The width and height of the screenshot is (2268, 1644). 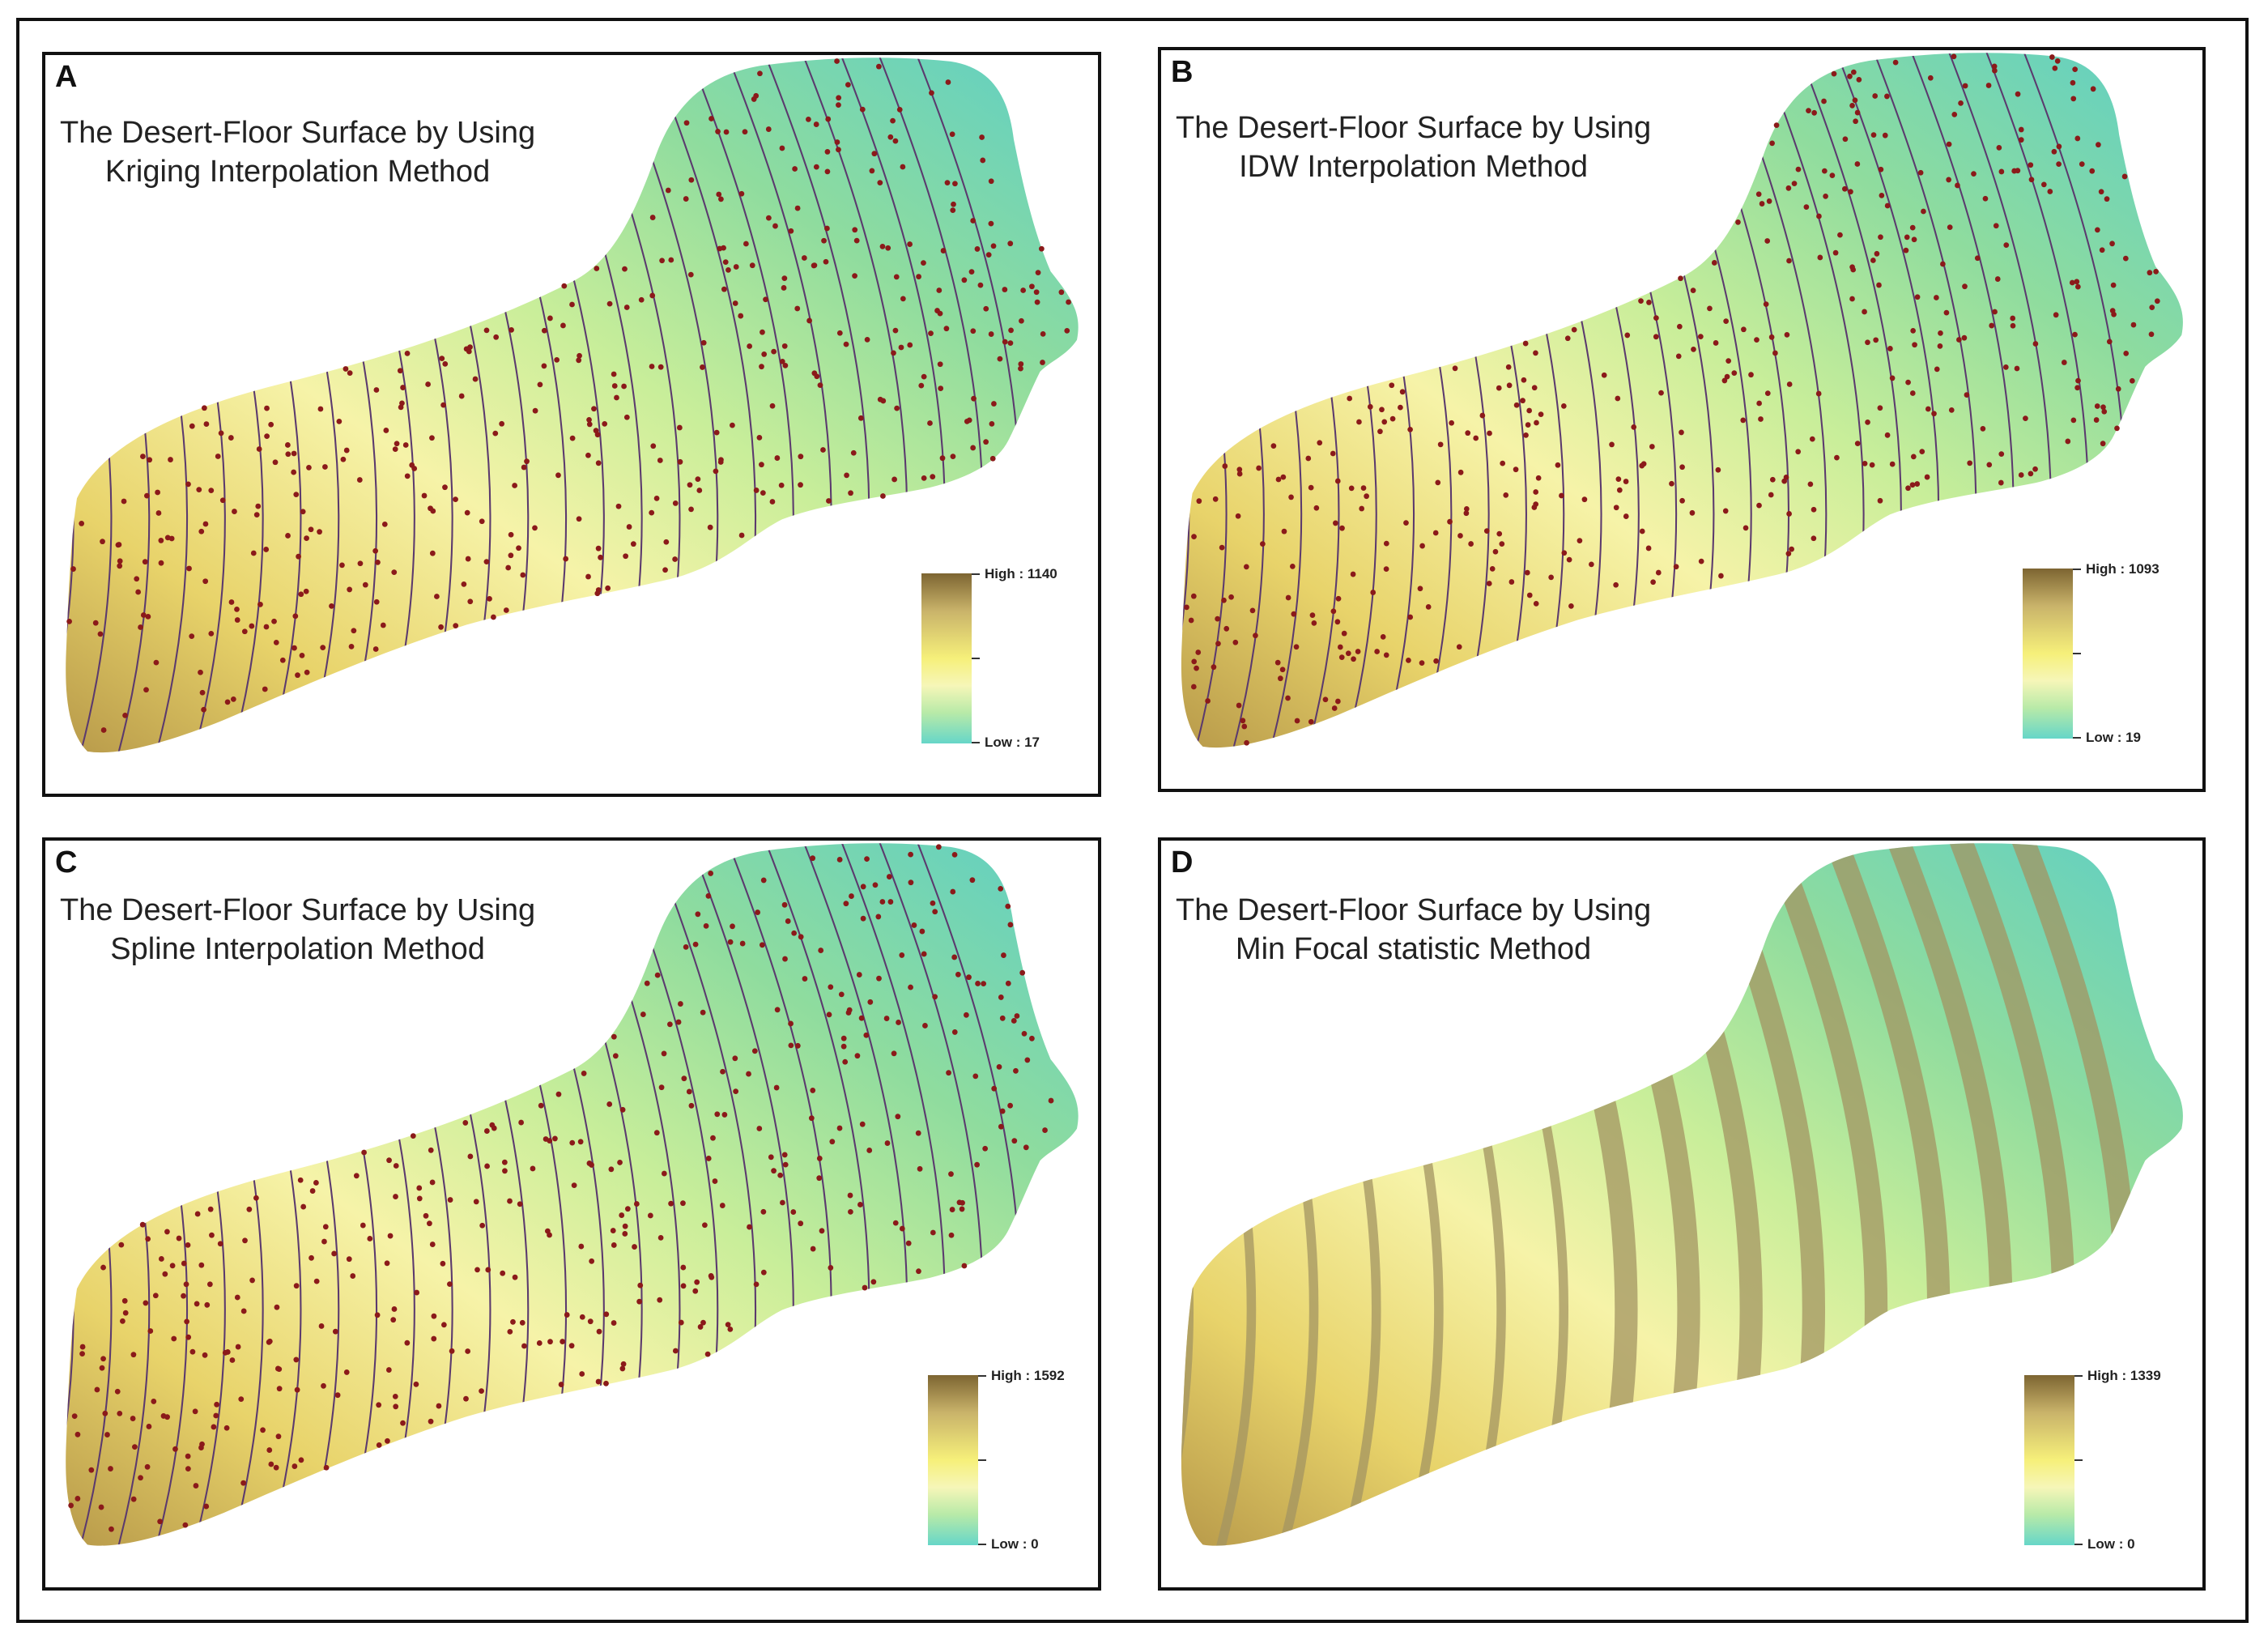 I want to click on elevation-legend: High : 1093 Low : 19, so click(x=2112, y=658).